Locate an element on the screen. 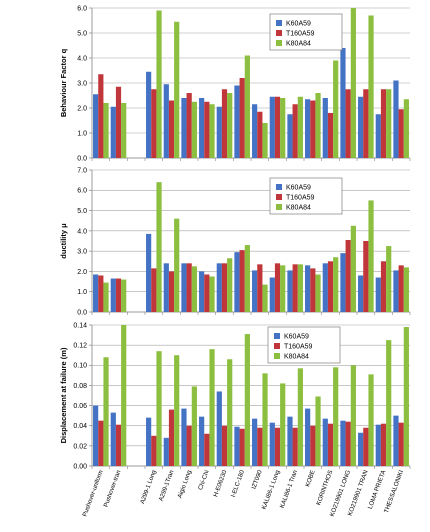 The height and width of the screenshot is (532, 430). x-tick-label: KORINTHOS is located at coordinates (324, 487).